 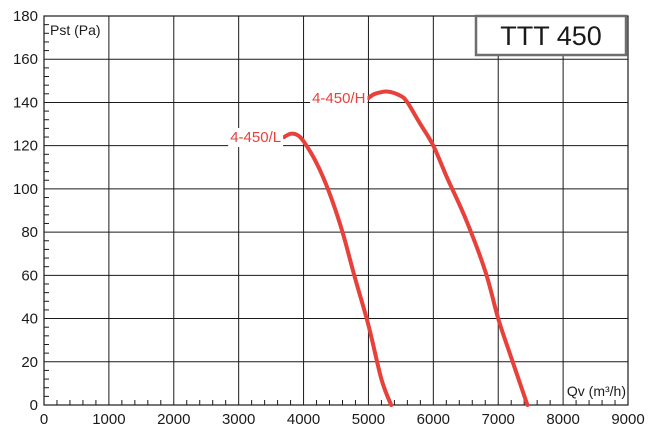 What do you see at coordinates (29, 362) in the screenshot?
I see `y-tick-label: 20` at bounding box center [29, 362].